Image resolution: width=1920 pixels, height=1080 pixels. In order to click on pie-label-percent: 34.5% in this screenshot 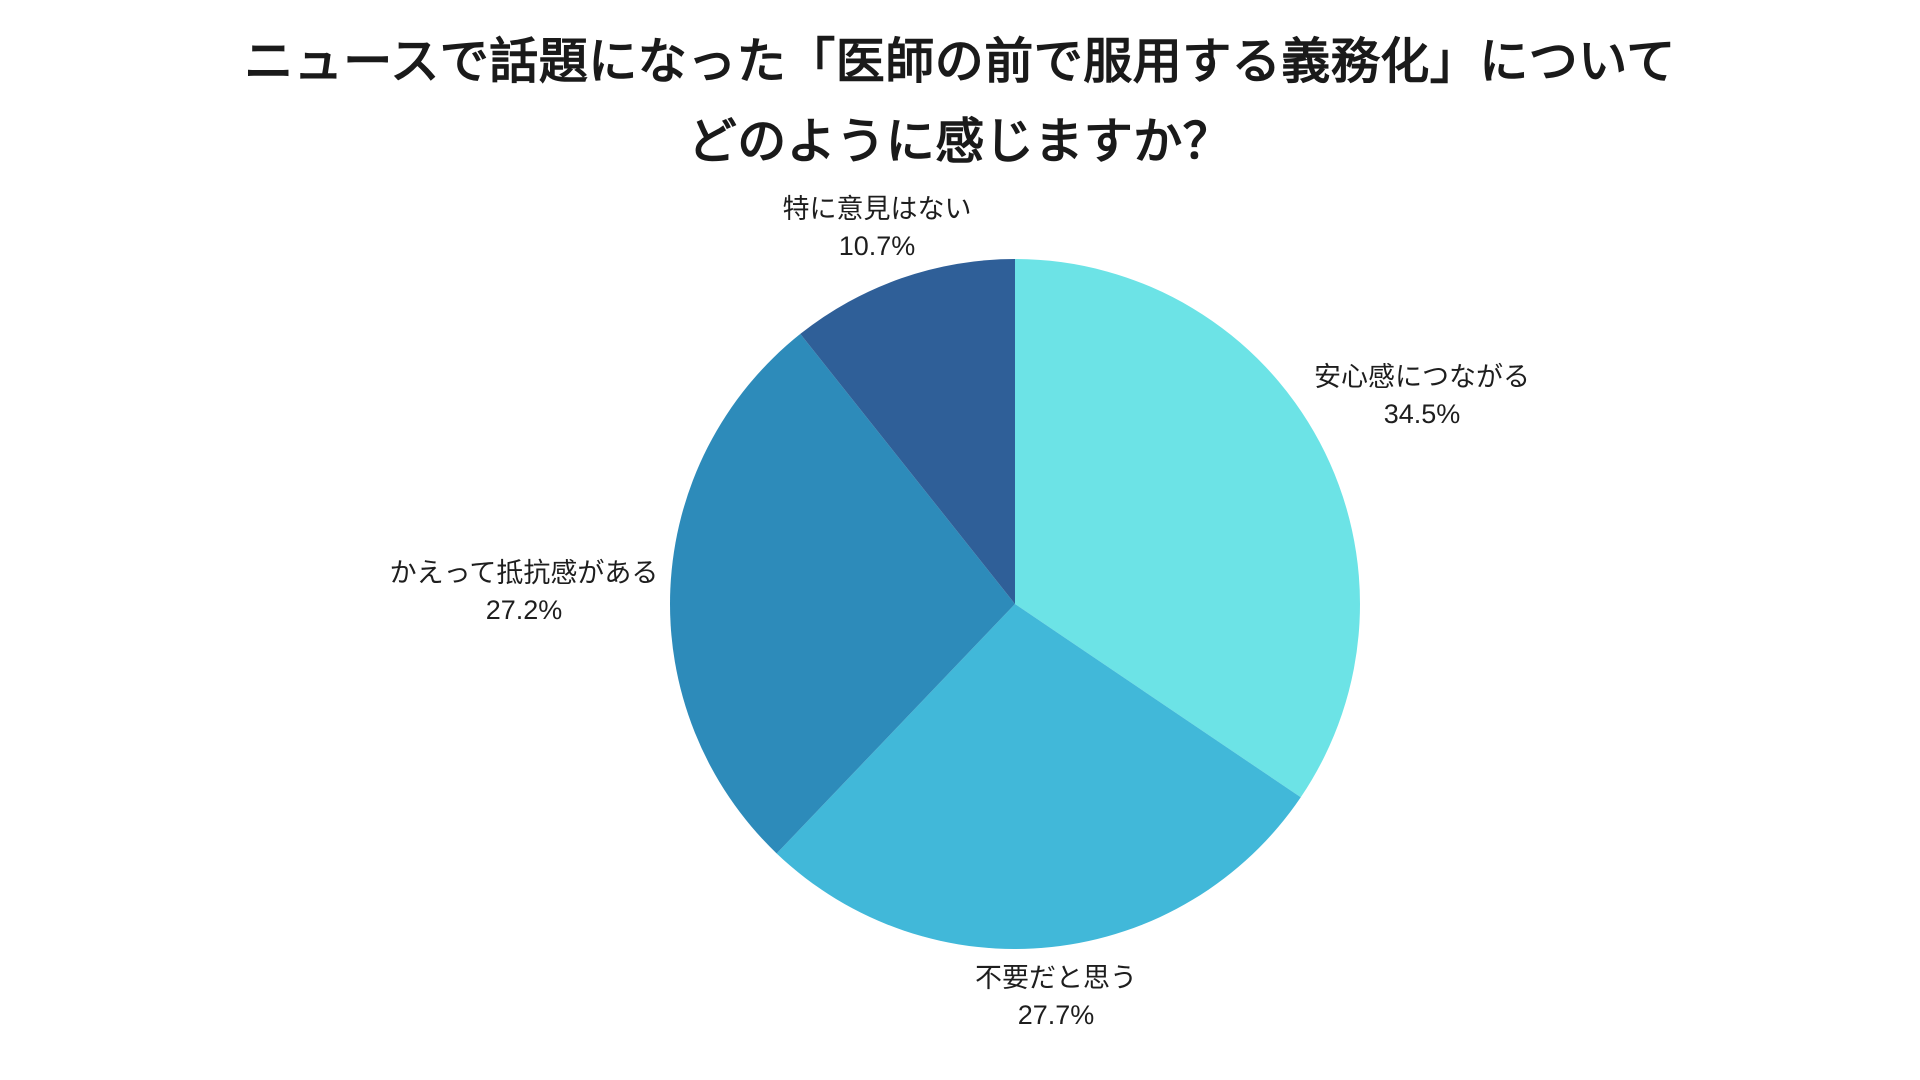, I will do `click(1422, 414)`.